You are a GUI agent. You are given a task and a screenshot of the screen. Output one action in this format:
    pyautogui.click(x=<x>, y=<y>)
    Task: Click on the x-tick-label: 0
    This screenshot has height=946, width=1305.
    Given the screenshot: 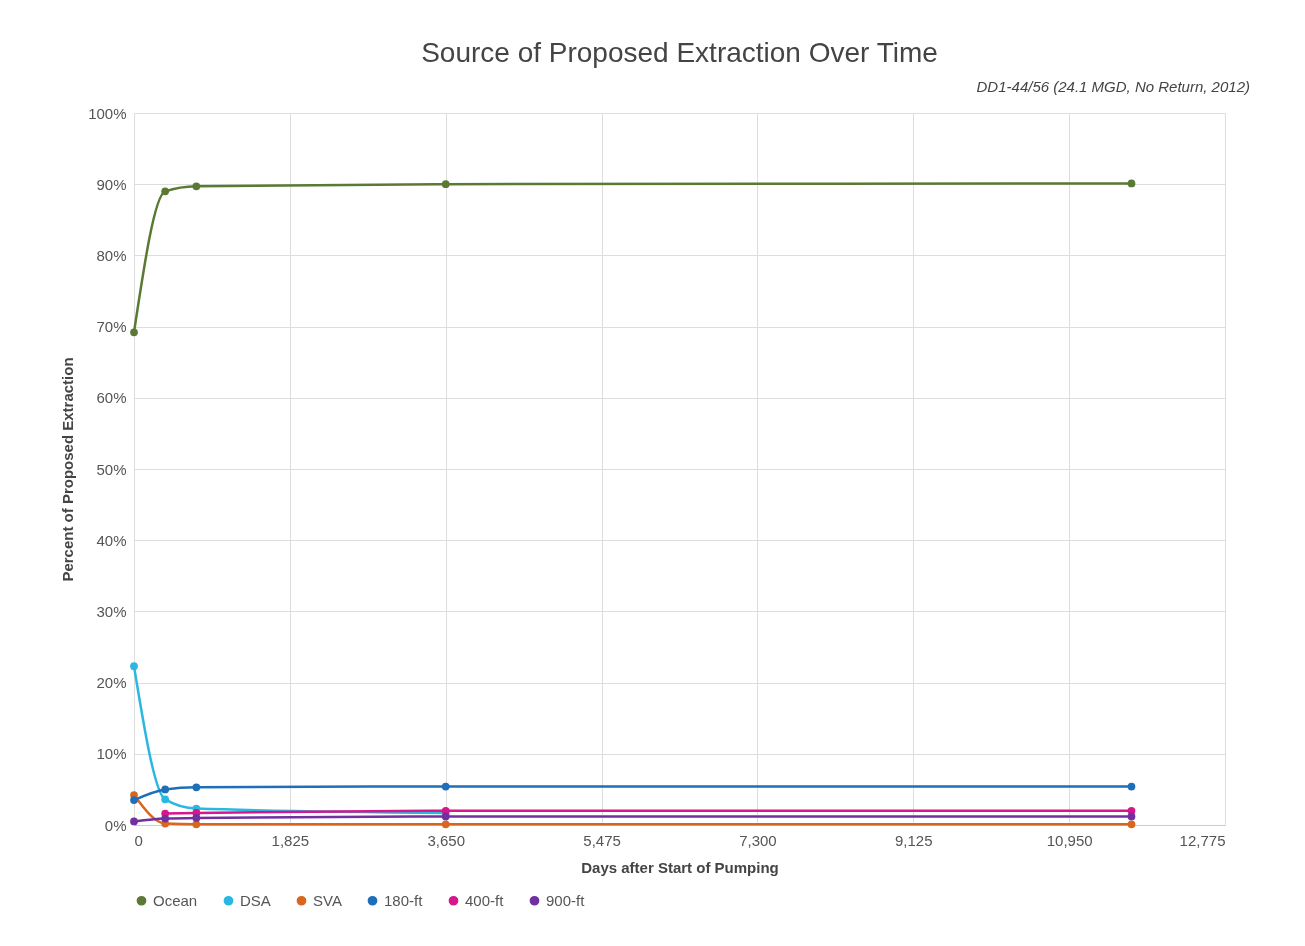 What is the action you would take?
    pyautogui.click(x=138, y=840)
    